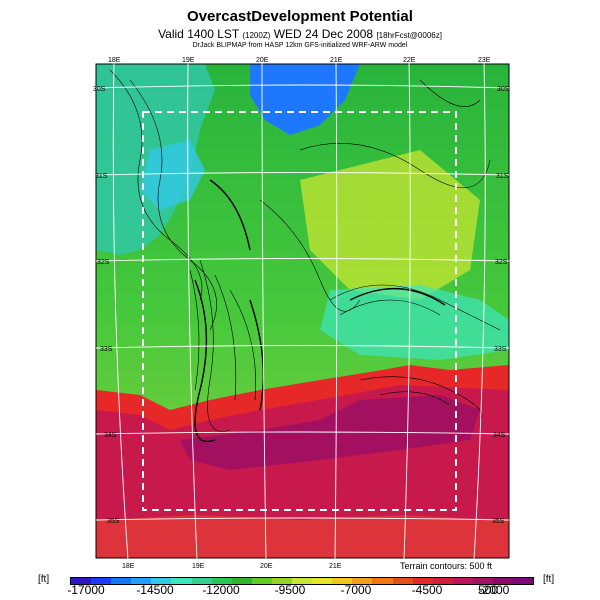 Image resolution: width=600 pixels, height=600 pixels. Describe the element at coordinates (305, 99) in the screenshot. I see `blue-region-north` at that location.